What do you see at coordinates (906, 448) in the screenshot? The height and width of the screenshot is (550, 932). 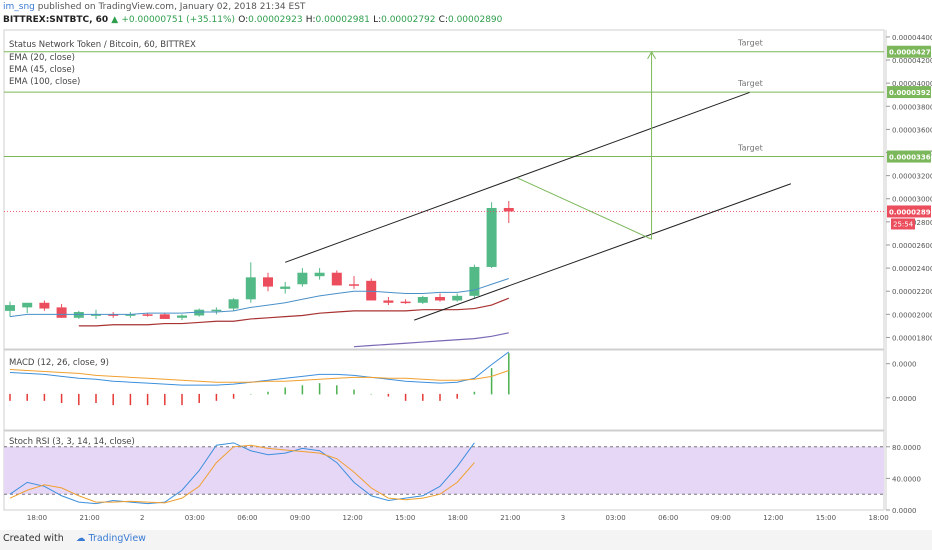 I see `stoch-tick-label: 80.0000` at bounding box center [906, 448].